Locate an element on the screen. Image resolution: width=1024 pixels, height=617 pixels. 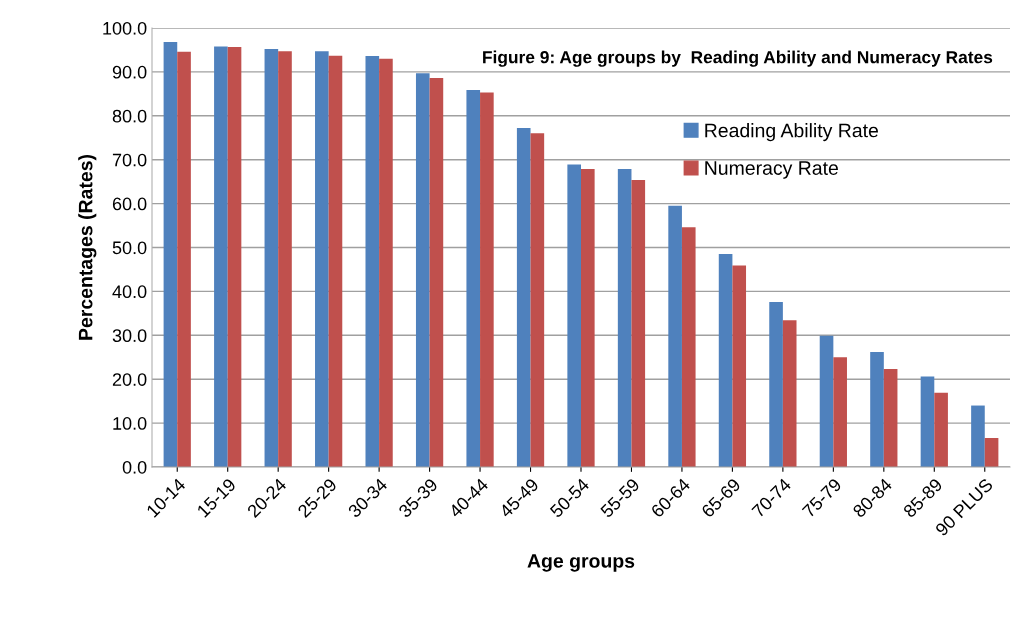
y-tick-label: 20.0 is located at coordinates (129, 379).